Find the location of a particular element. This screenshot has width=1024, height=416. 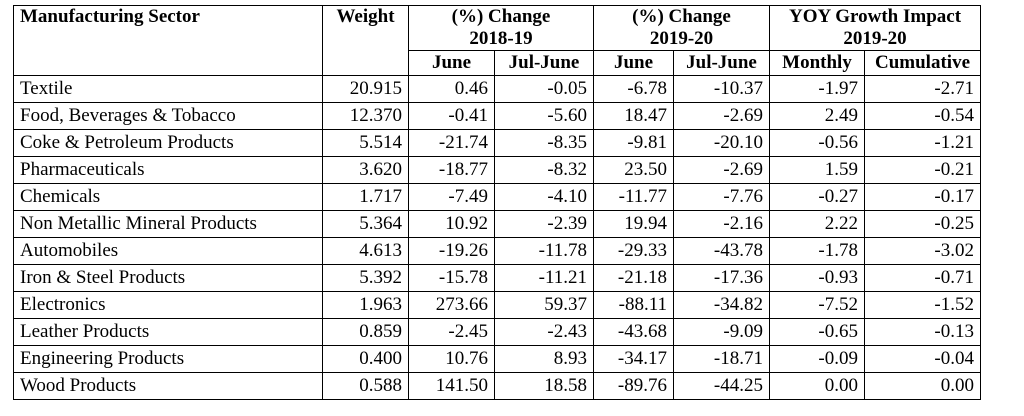

cell-2019-20-june: -21.18 is located at coordinates (633, 278).